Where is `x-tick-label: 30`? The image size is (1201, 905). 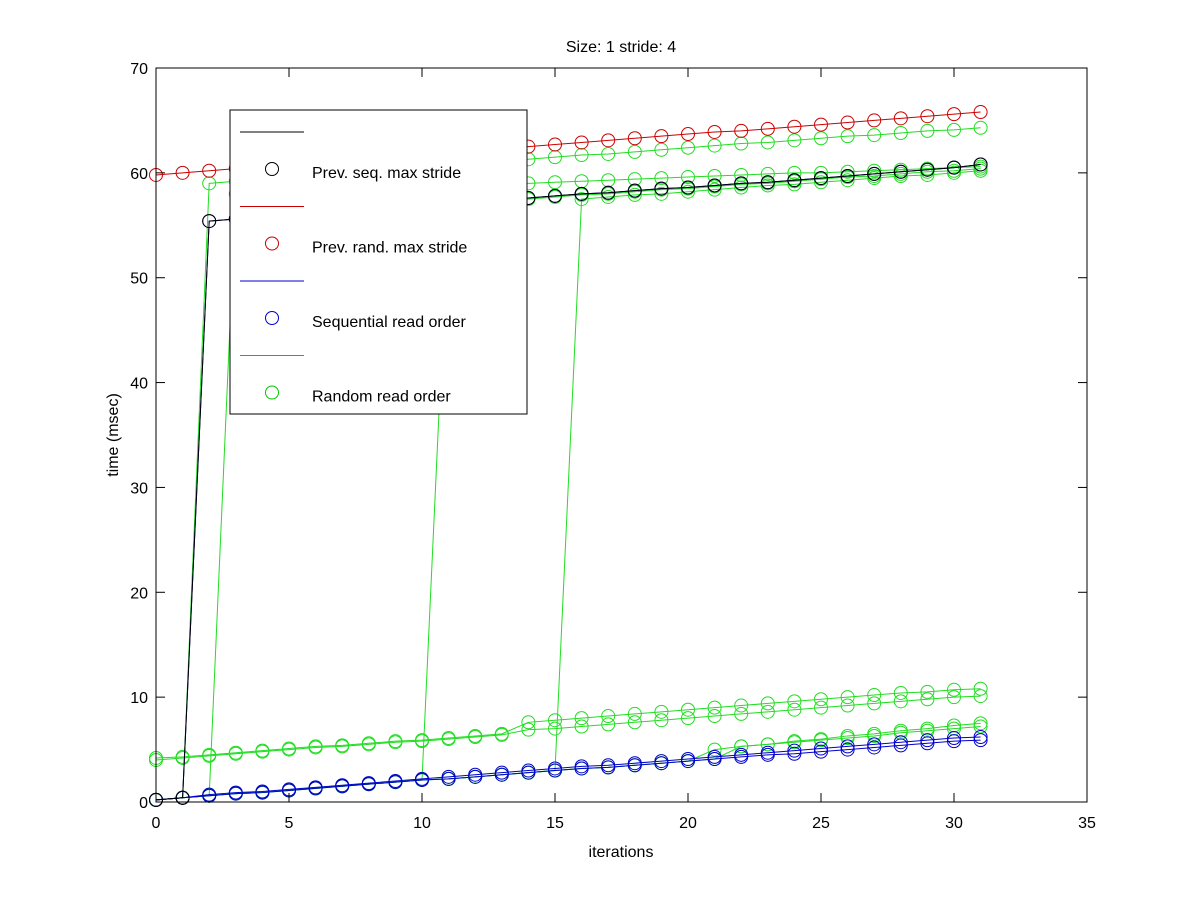 x-tick-label: 30 is located at coordinates (954, 823).